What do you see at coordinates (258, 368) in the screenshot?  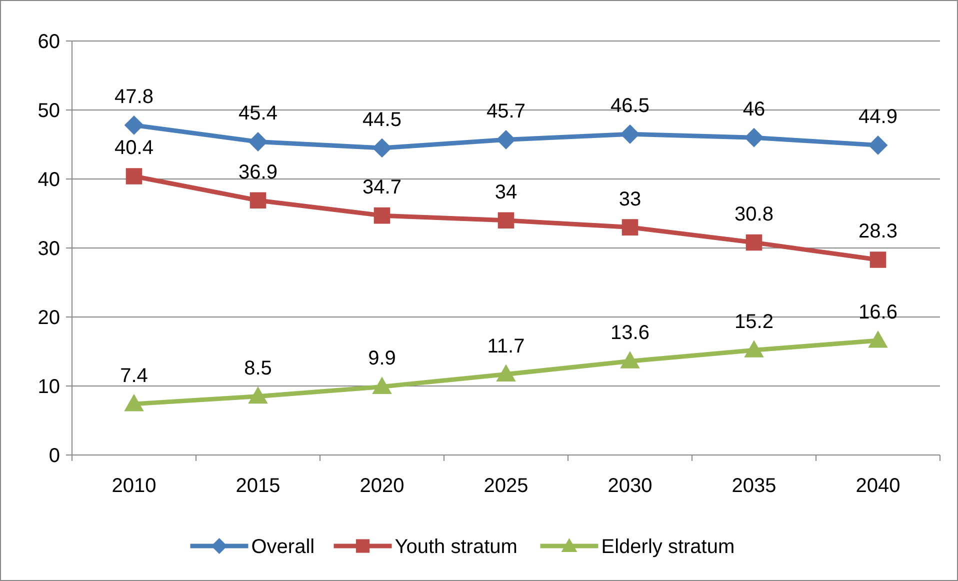 I see `data-label: 8.5` at bounding box center [258, 368].